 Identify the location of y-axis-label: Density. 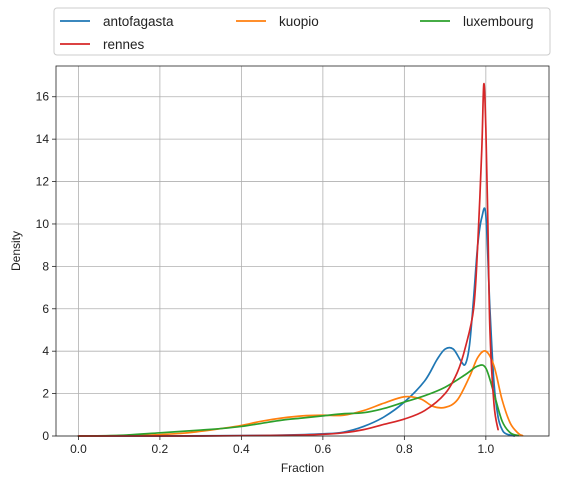
(16, 251).